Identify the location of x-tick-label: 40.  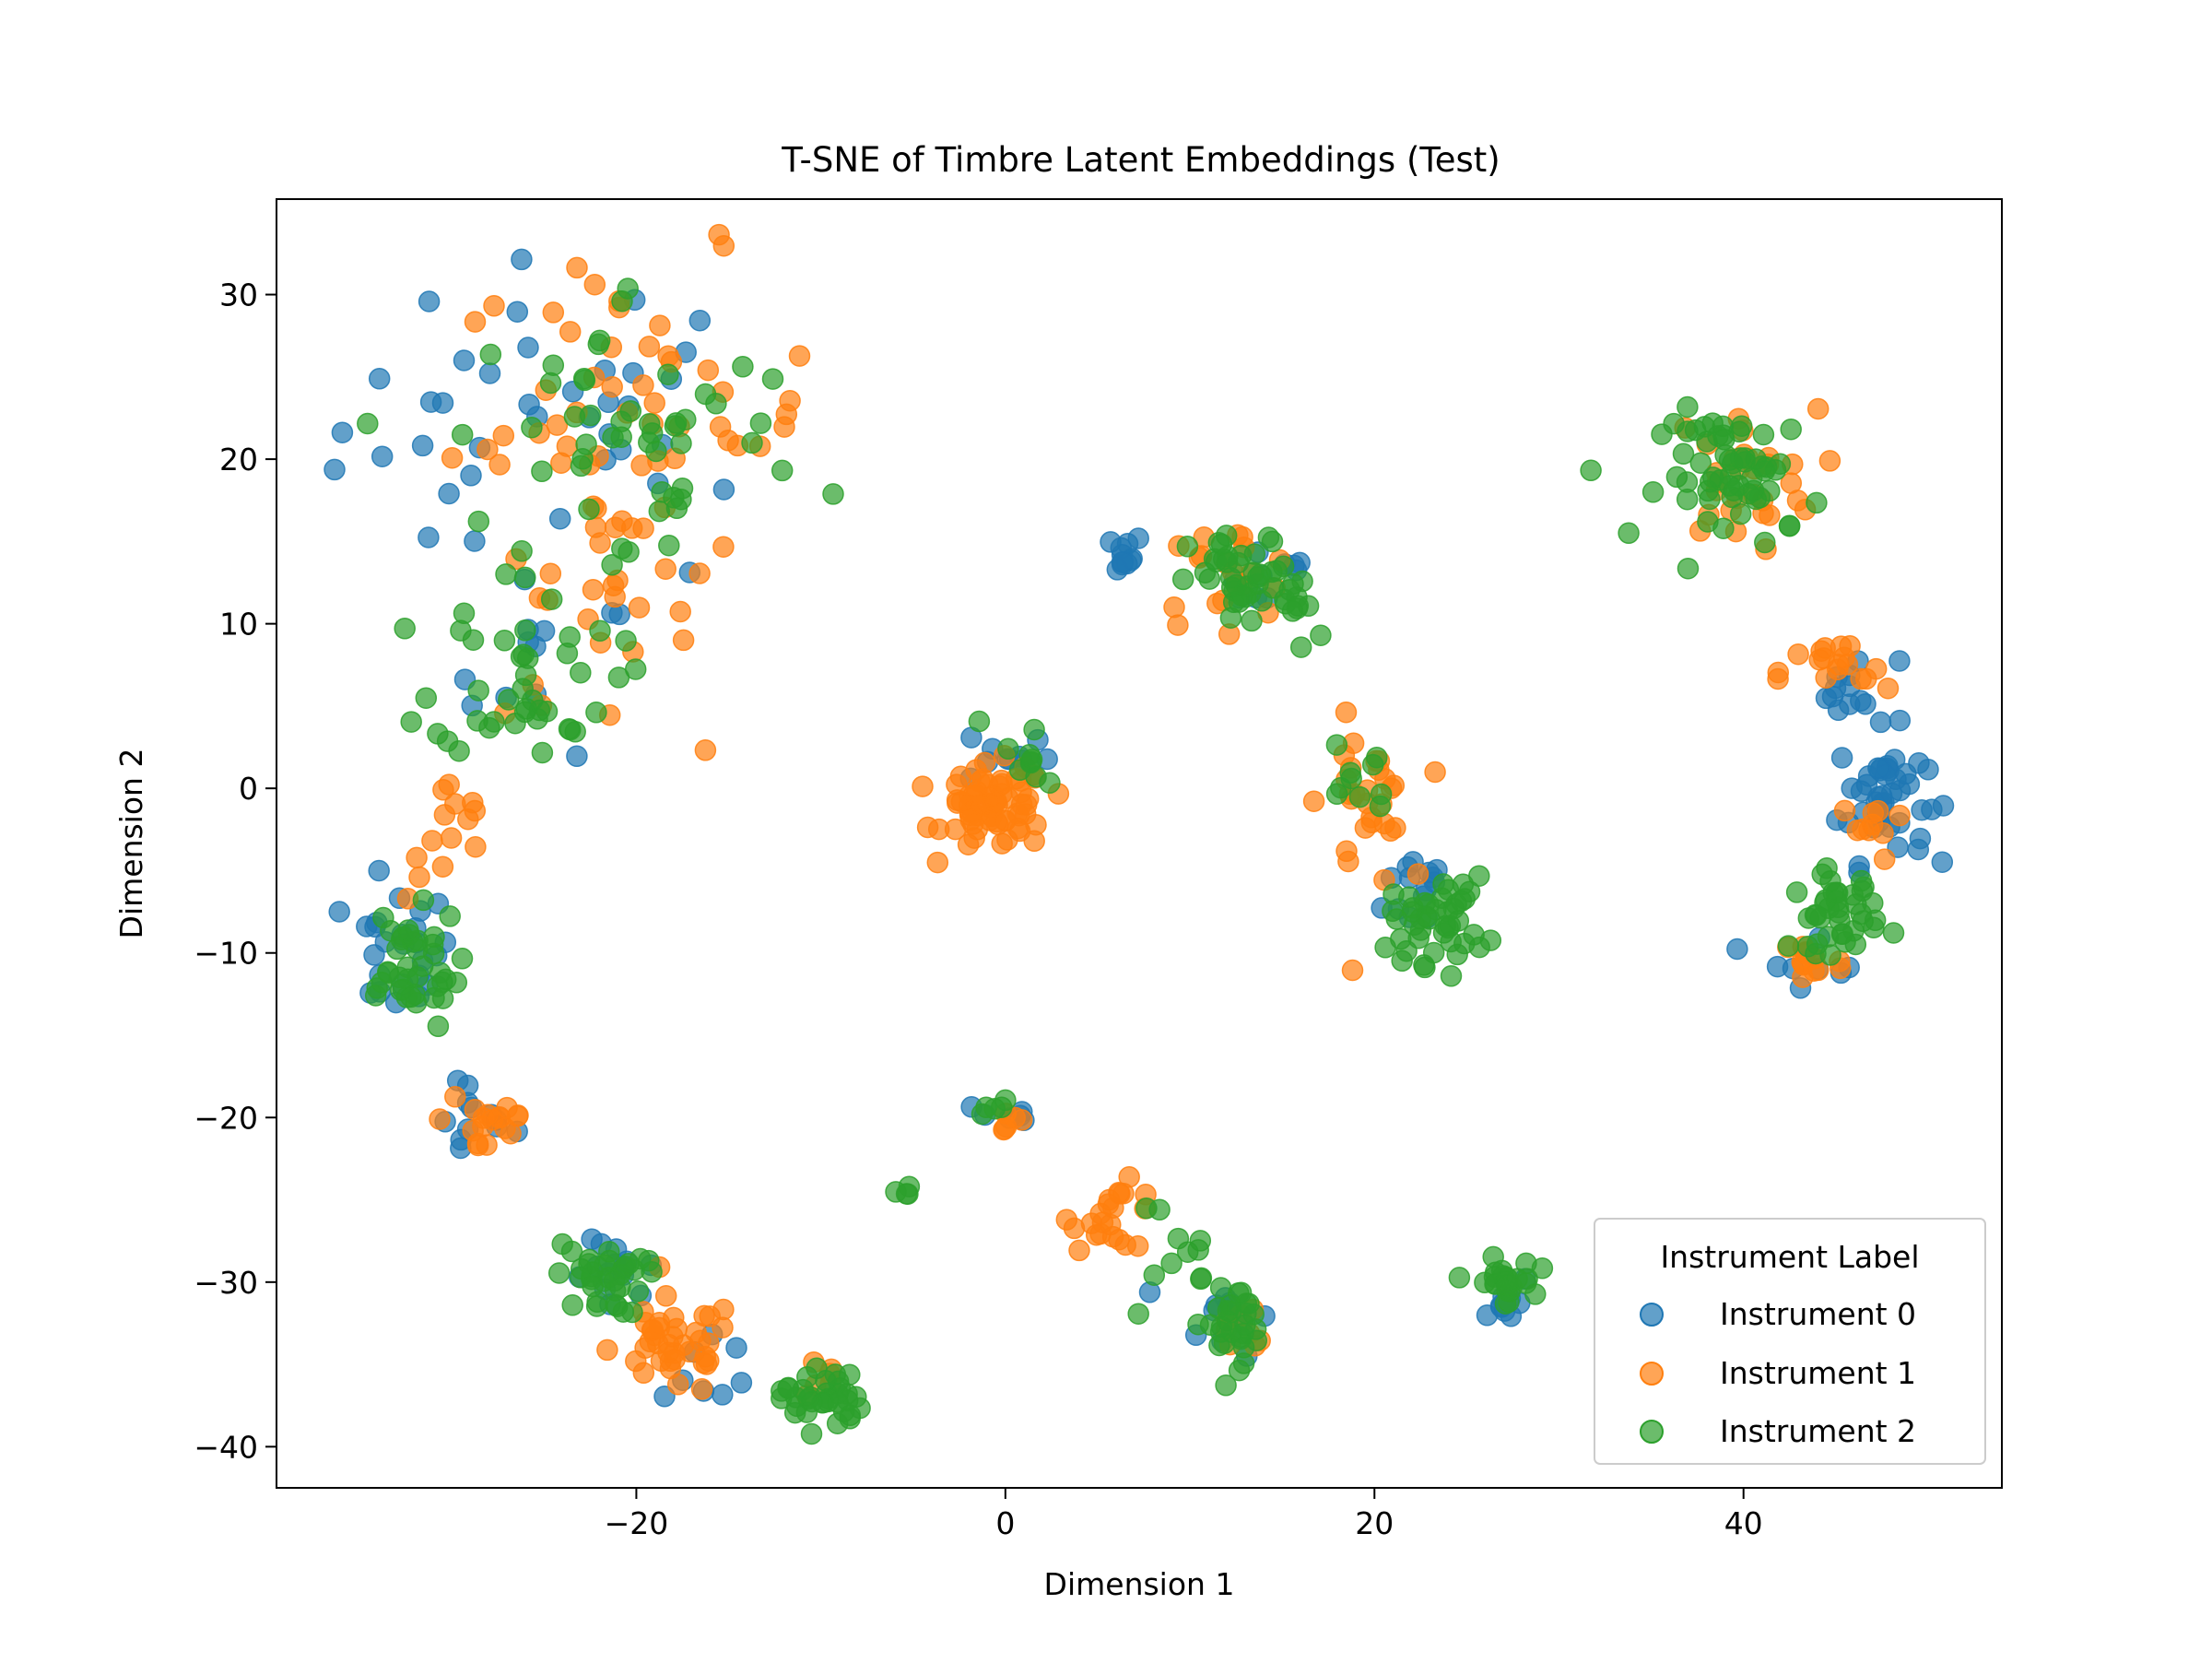
(1743, 1523).